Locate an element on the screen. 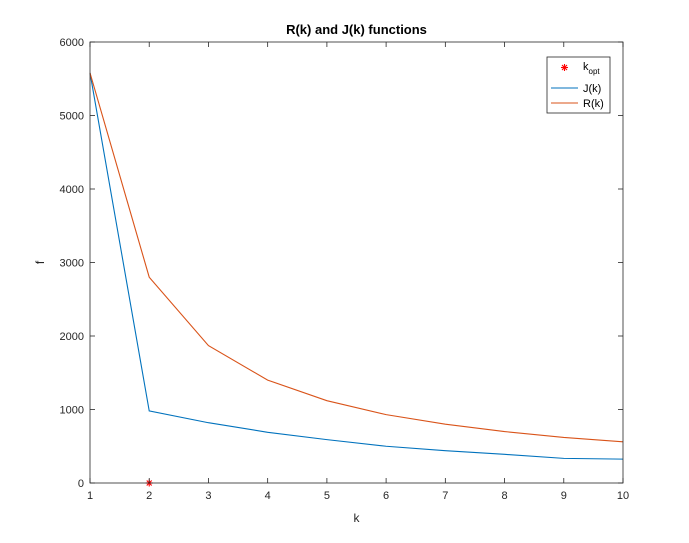  legend-label-kopt-subscript: opt is located at coordinates (595, 71).